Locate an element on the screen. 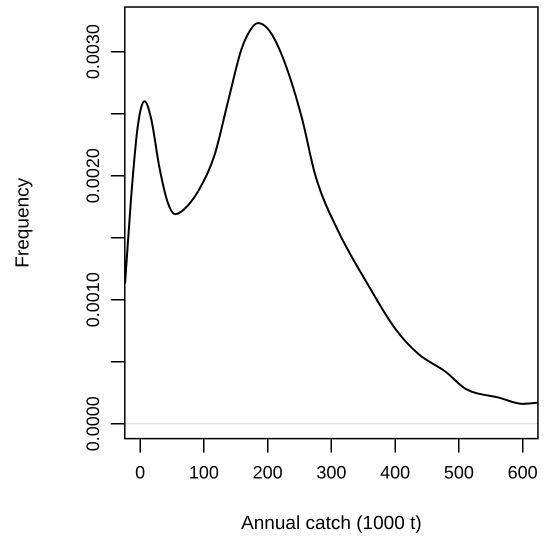 The width and height of the screenshot is (548, 543). x-tick-label: 100 is located at coordinates (203, 472).